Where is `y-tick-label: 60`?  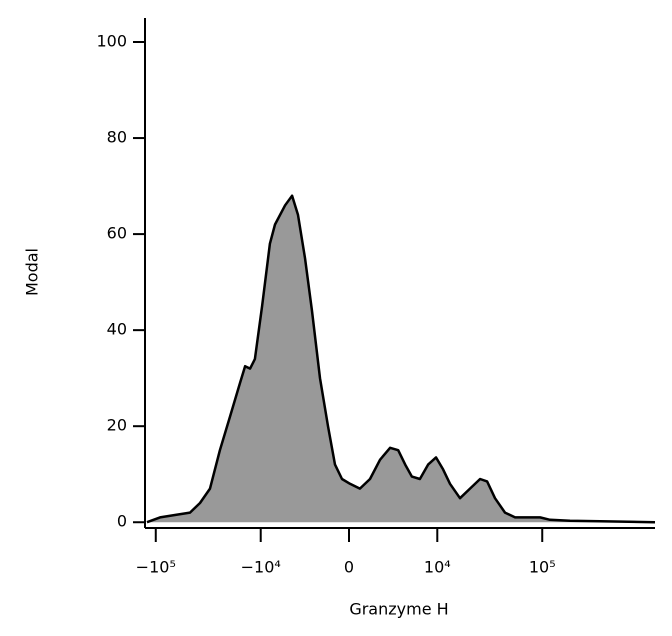 y-tick-label: 60 is located at coordinates (117, 233).